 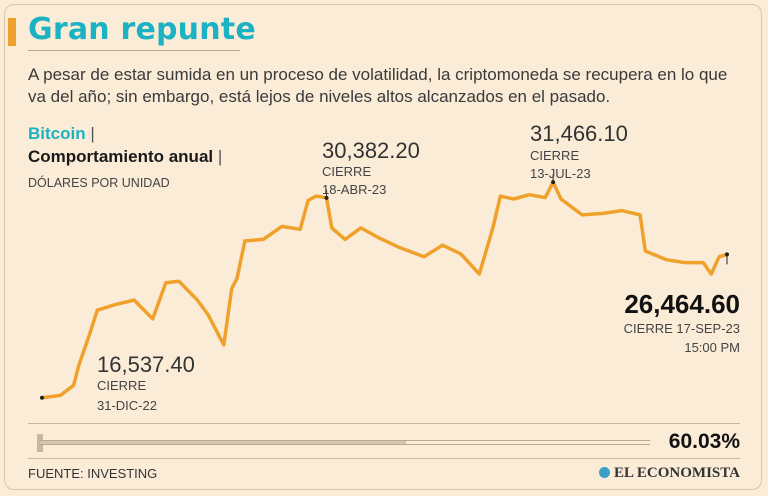 I want to click on divider-bottom, so click(x=384, y=458).